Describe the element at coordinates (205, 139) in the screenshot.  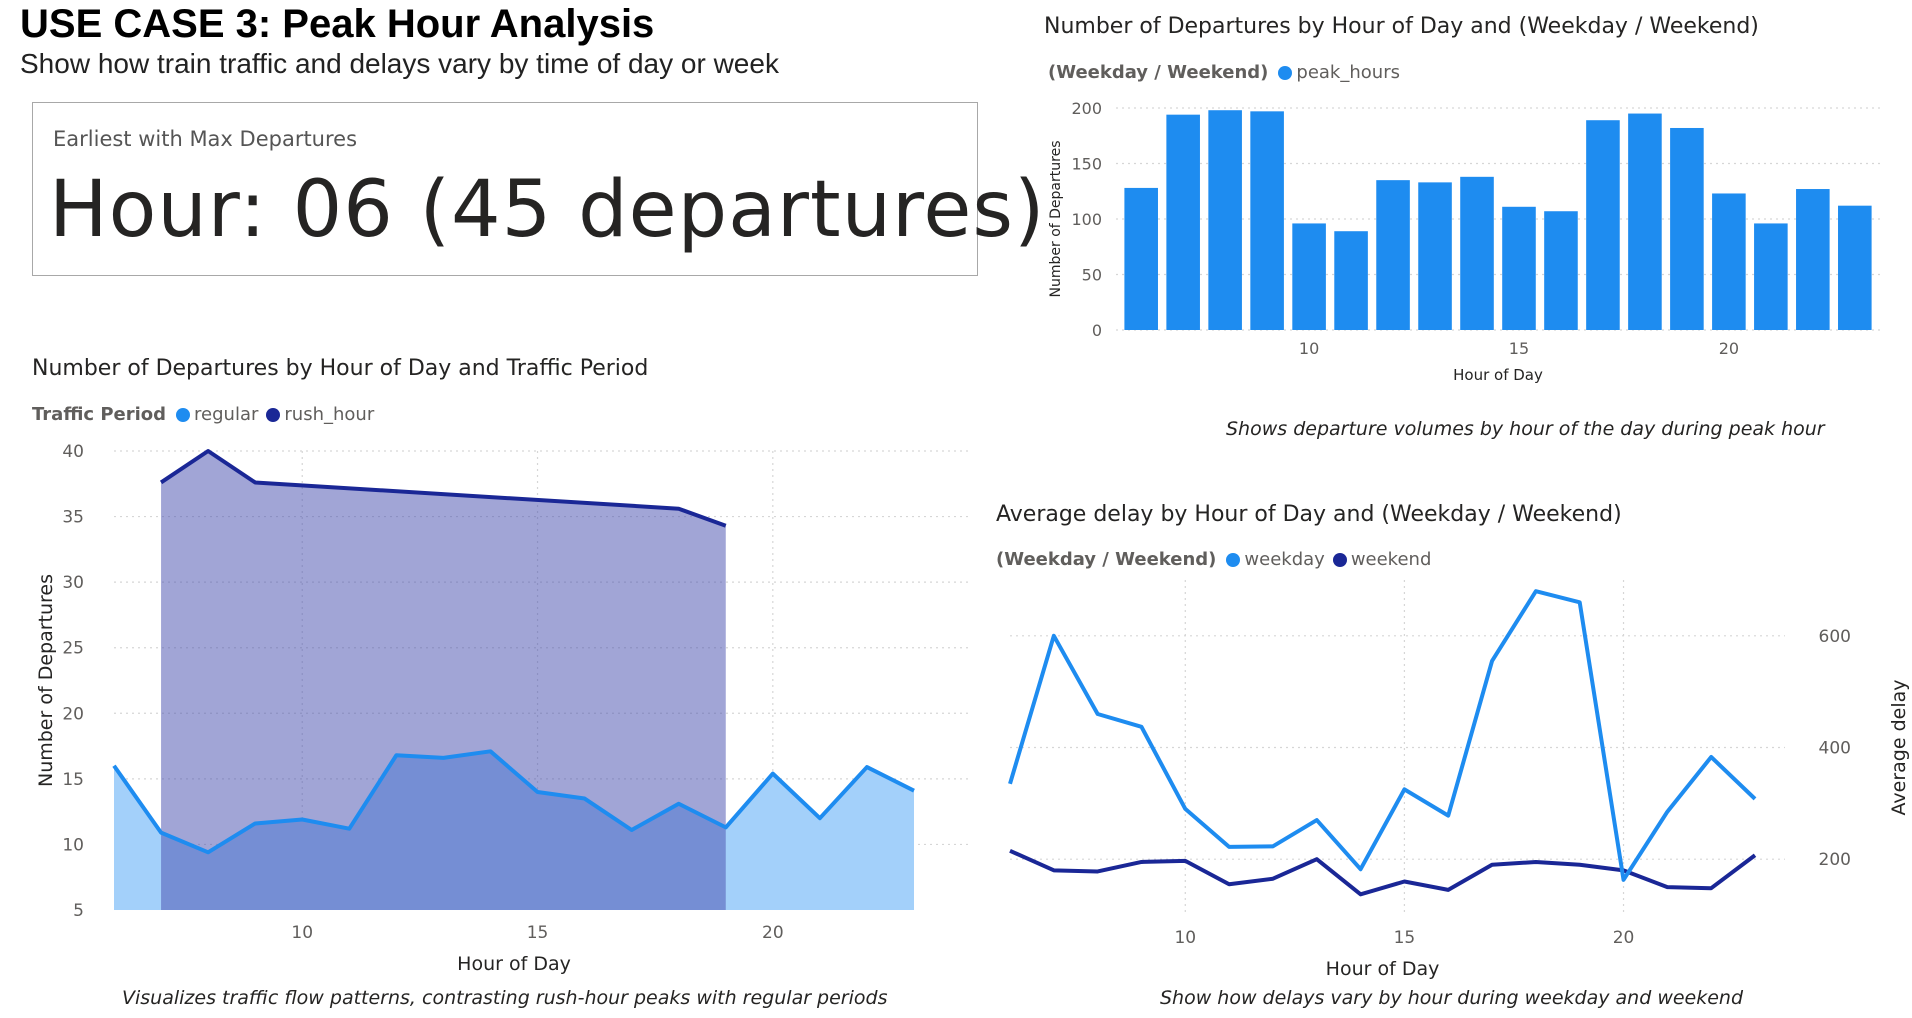
I see `kpi-label: Earliest with Max Departures` at that location.